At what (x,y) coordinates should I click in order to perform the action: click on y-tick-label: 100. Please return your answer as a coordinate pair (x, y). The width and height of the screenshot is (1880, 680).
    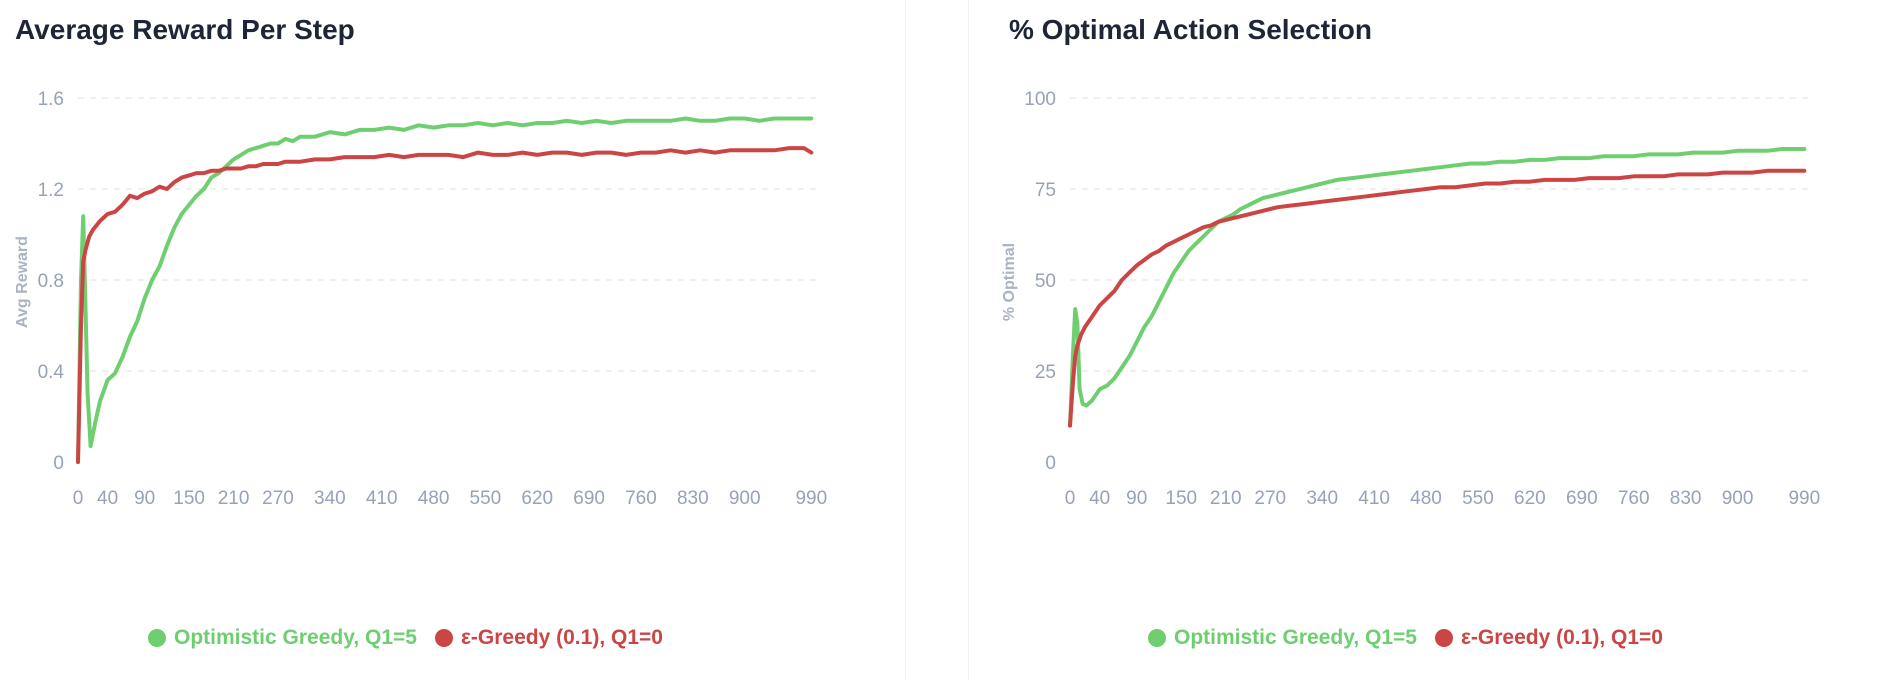
    Looking at the image, I should click on (1040, 99).